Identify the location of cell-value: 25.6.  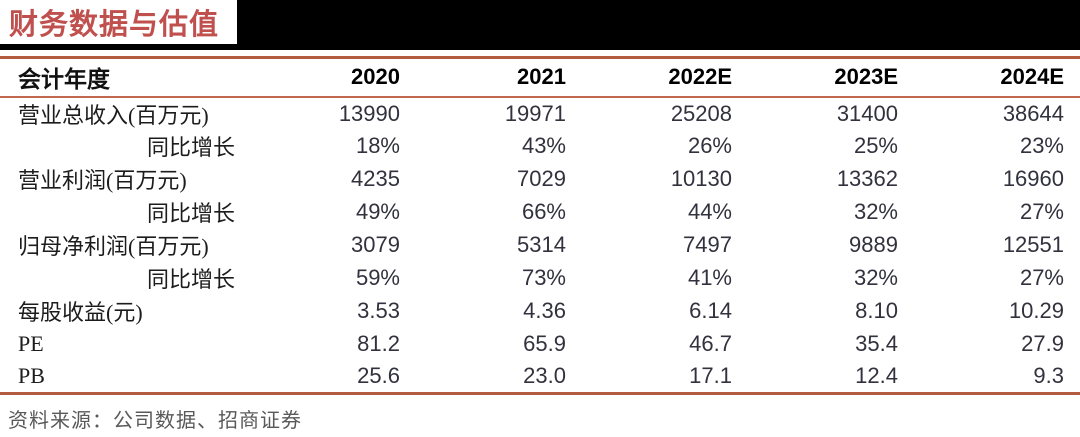
(378, 376).